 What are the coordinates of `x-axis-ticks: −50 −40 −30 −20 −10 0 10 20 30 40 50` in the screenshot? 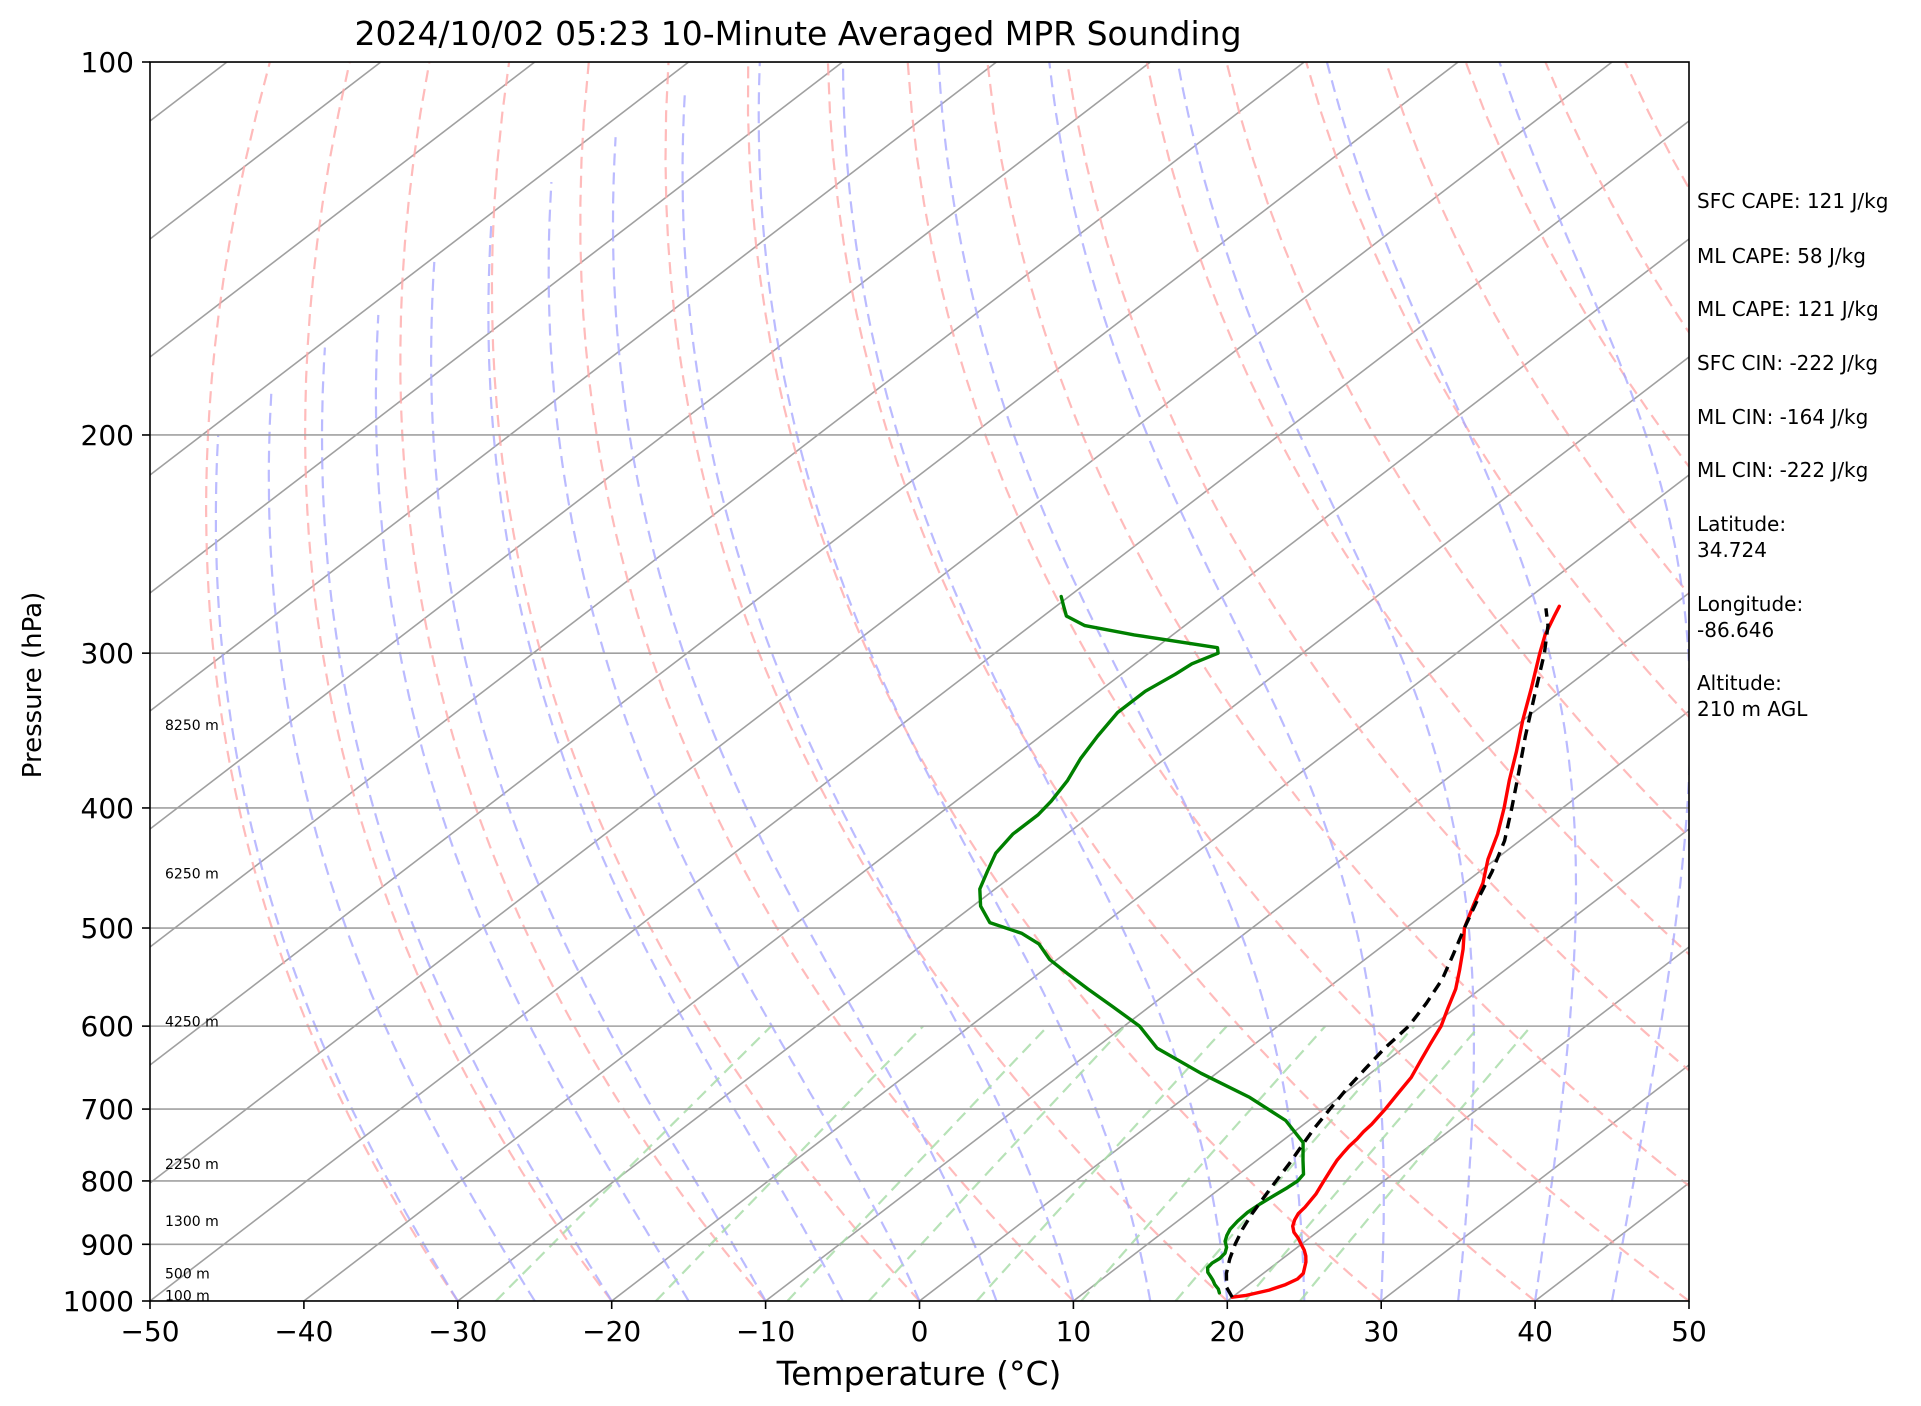 It's located at (913, 1324).